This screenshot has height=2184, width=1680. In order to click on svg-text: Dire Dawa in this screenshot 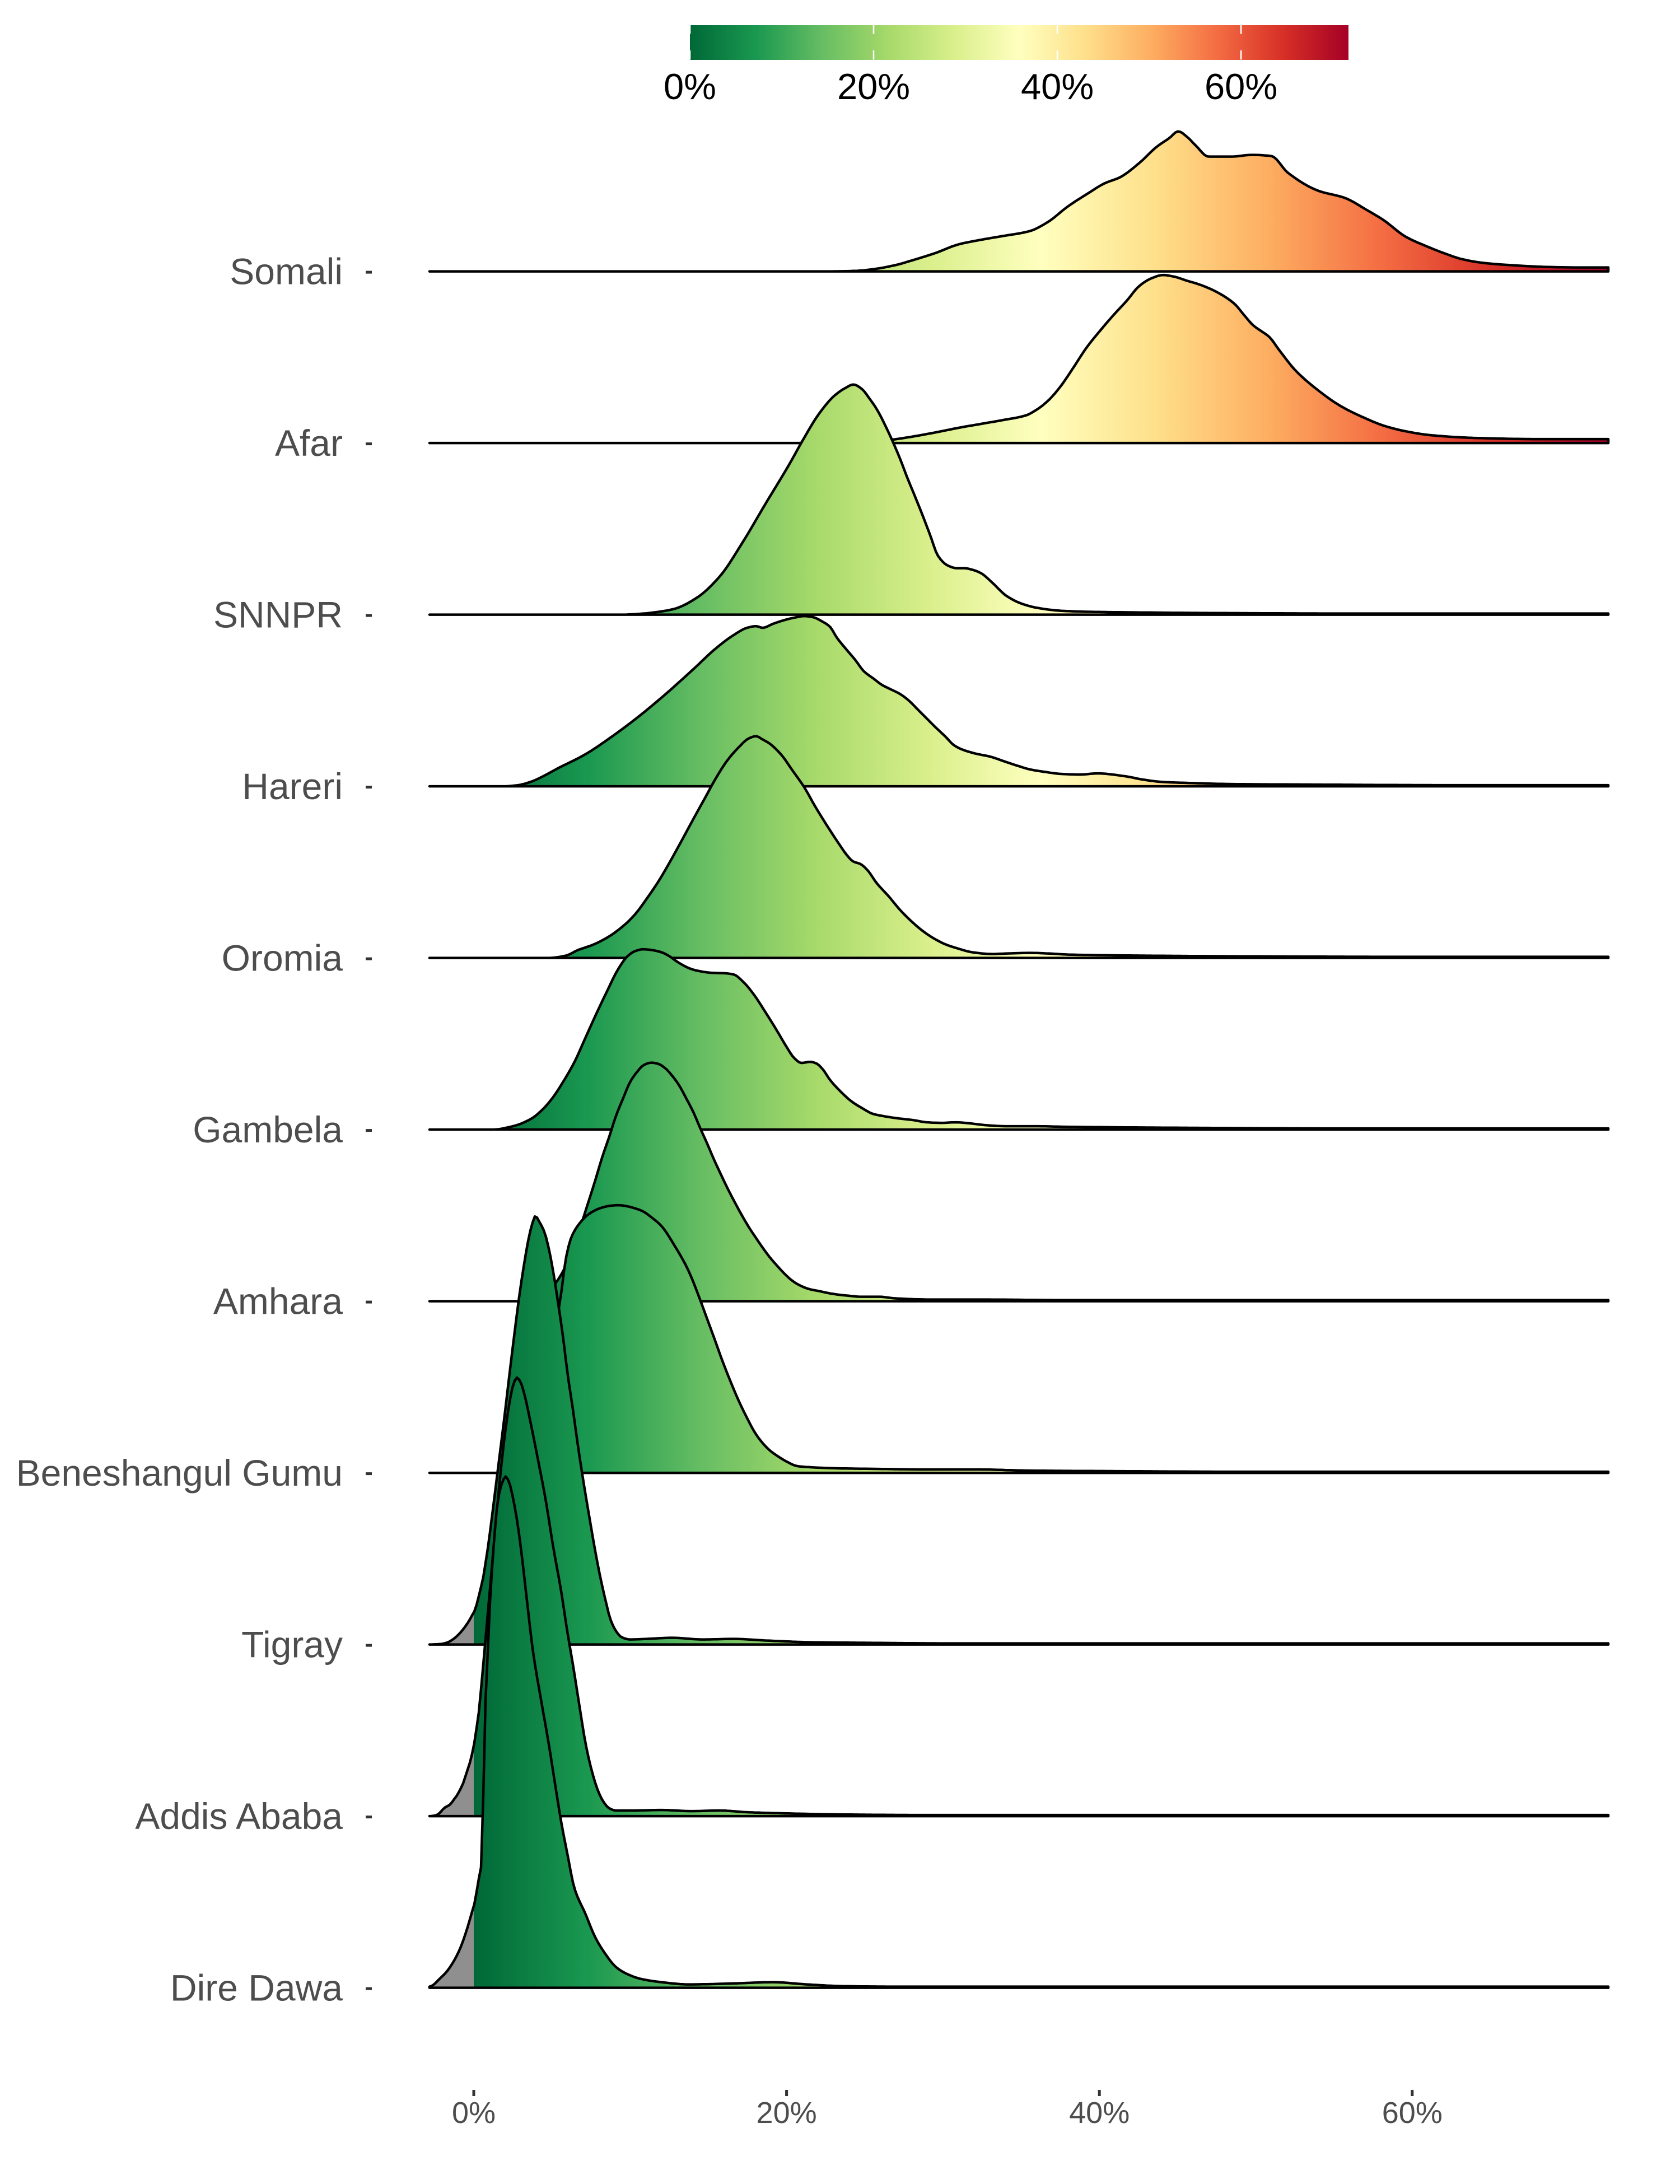, I will do `click(257, 1988)`.